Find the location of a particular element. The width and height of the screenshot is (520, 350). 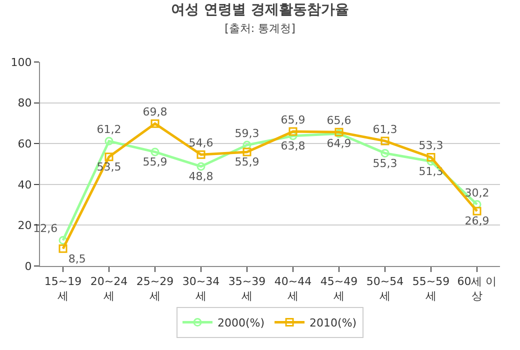

data-label: 55,3 is located at coordinates (385, 163).